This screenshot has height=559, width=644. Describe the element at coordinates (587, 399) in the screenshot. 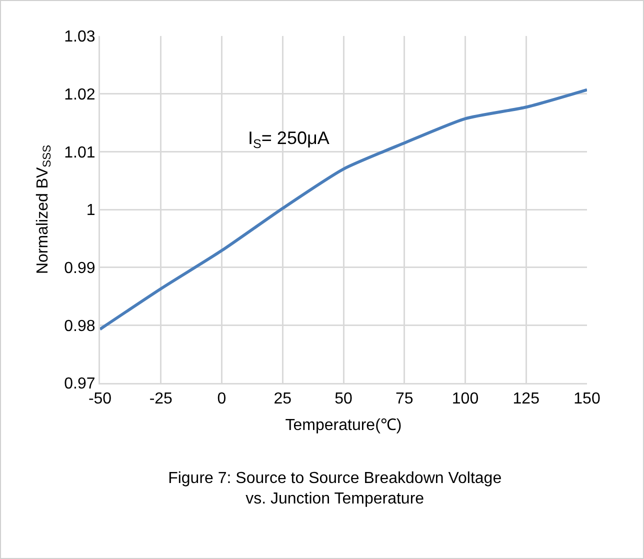

I see `x-tick-label: 150` at that location.